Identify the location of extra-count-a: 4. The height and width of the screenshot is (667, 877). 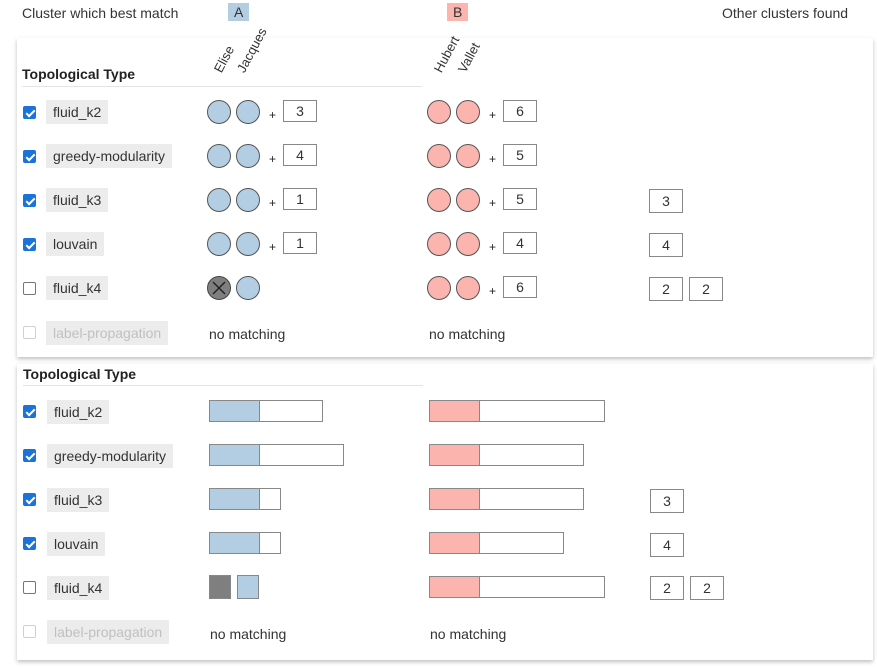
(300, 155).